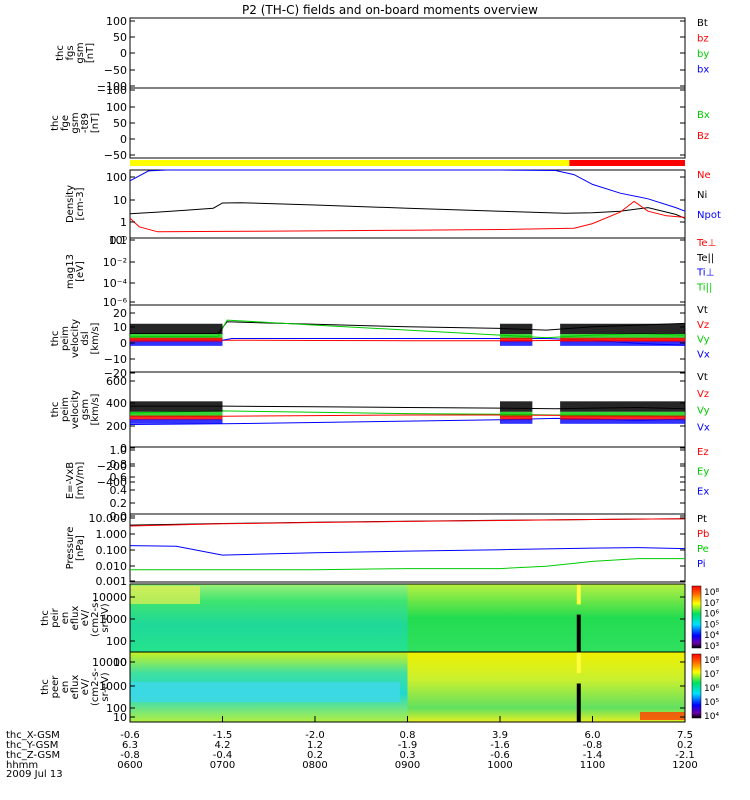 This screenshot has height=800, width=750. Describe the element at coordinates (116, 381) in the screenshot. I see `y-tick-label: 600` at that location.